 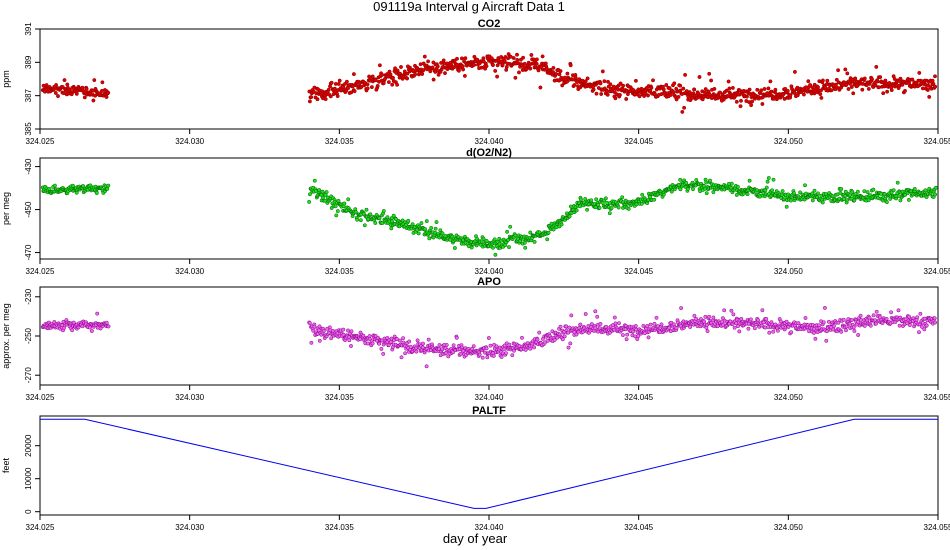 I want to click on figure-title: 091119a Interval g Aircraft Data 1, so click(x=469, y=7).